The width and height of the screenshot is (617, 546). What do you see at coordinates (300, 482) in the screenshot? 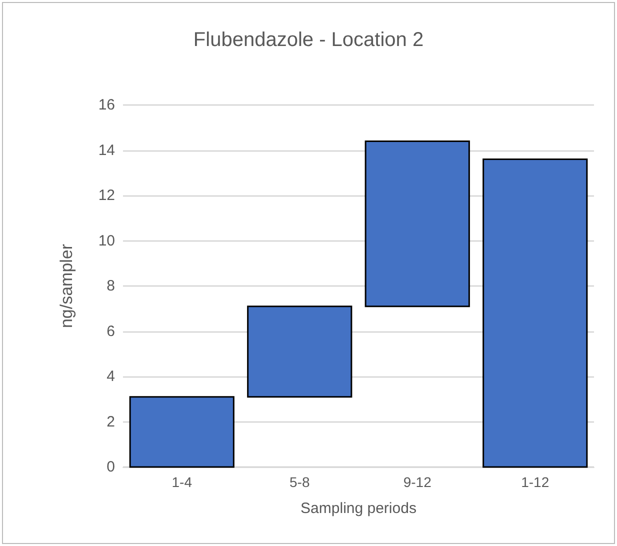
I see `x-tick-label: 5-8` at bounding box center [300, 482].